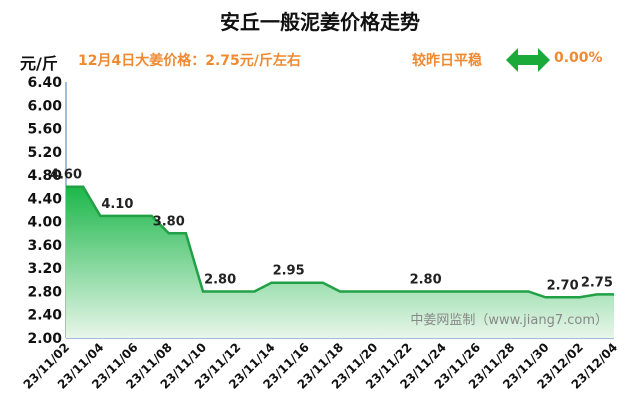  Describe the element at coordinates (44, 106) in the screenshot. I see `y-tick-label: 6.00` at that location.